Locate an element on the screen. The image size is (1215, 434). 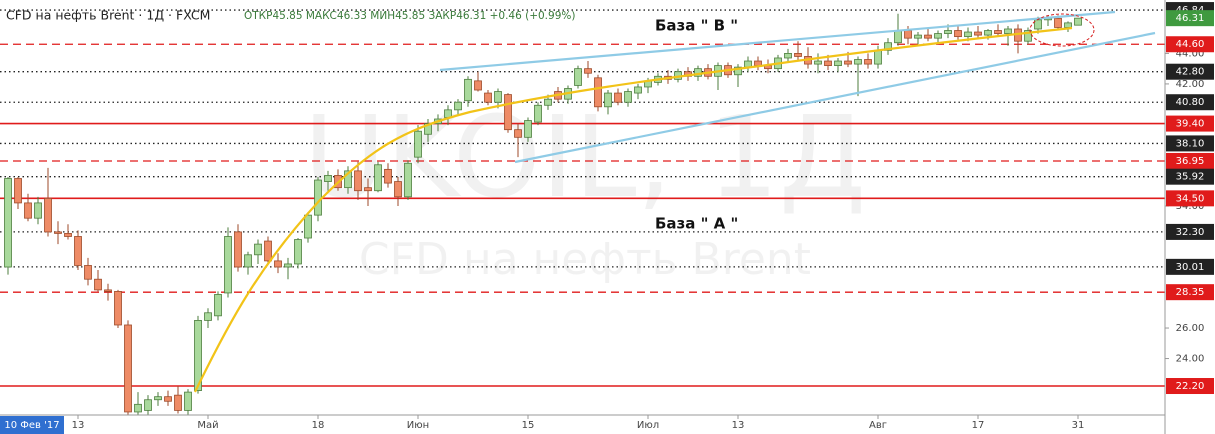
level-label: 30.01 is located at coordinates (1190, 267).